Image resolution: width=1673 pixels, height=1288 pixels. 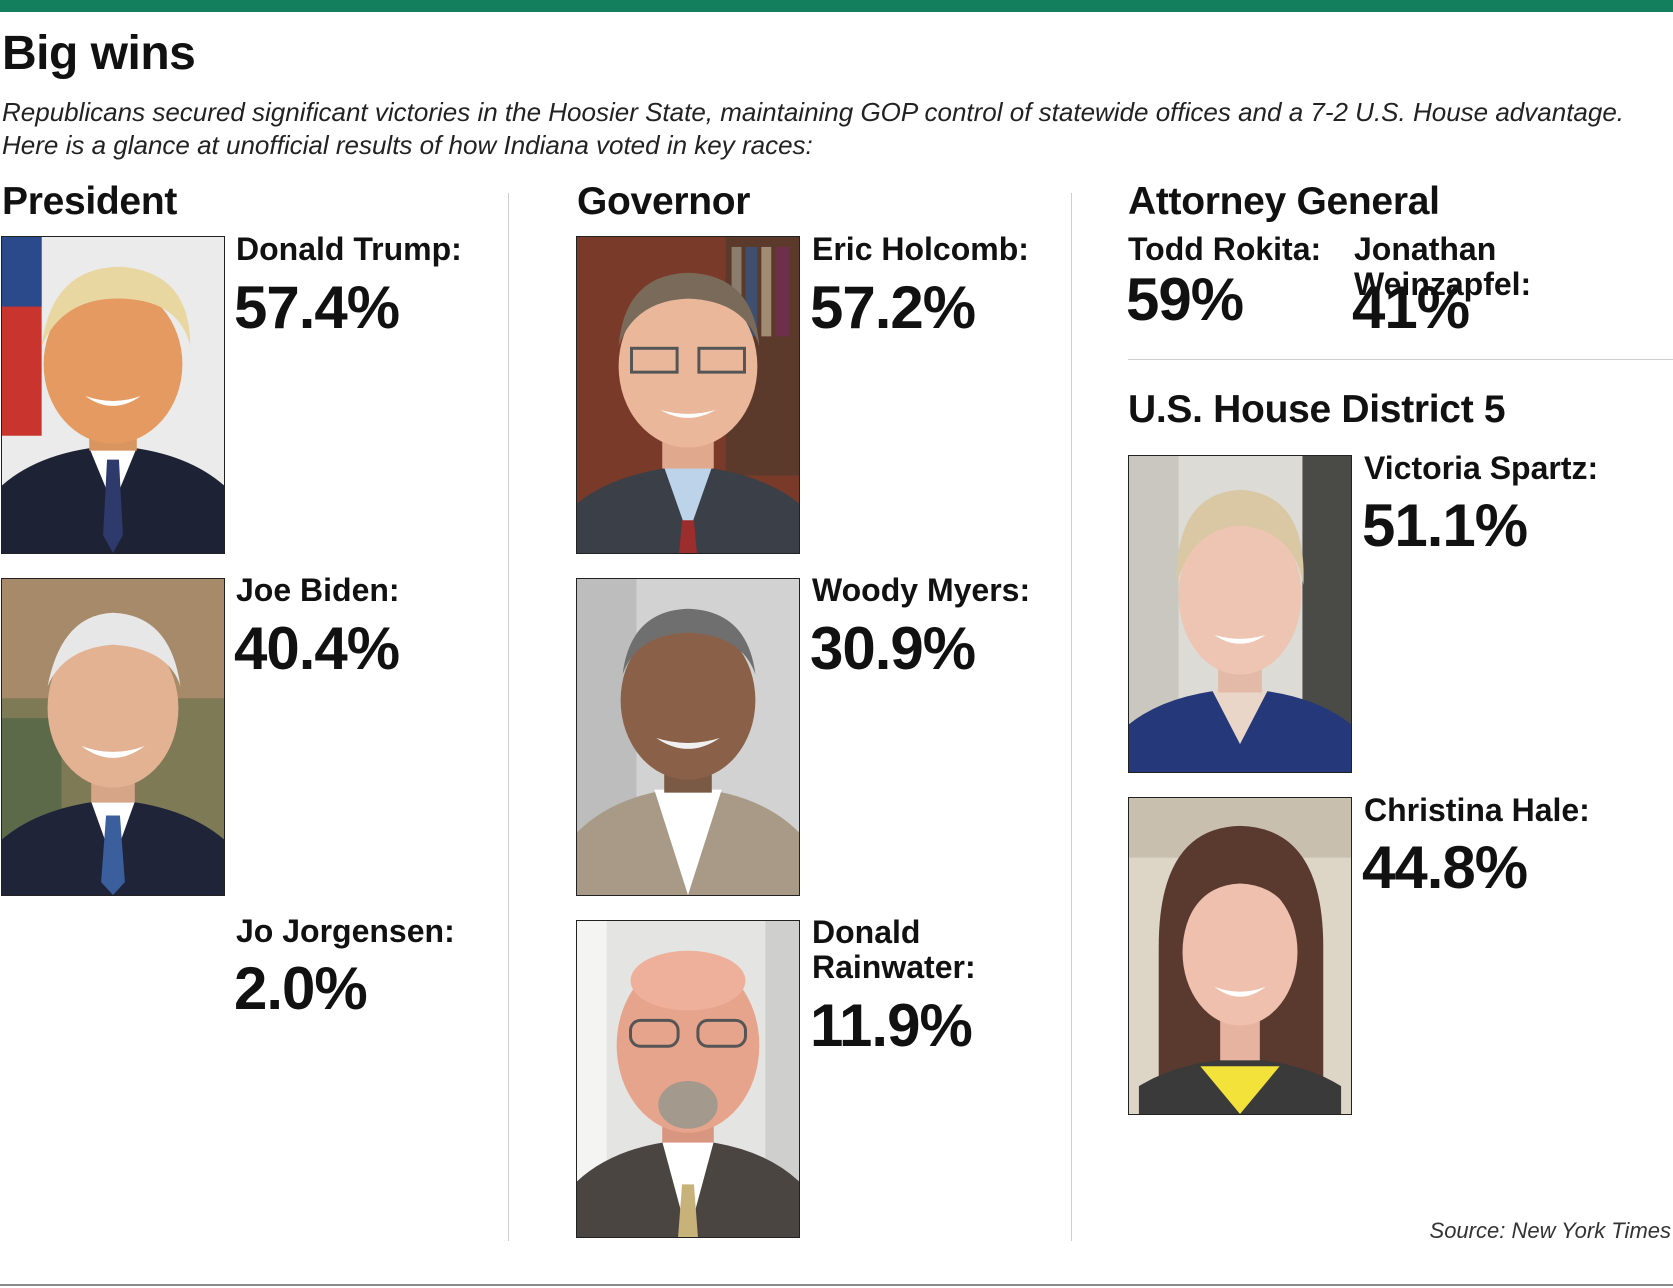 I want to click on candidate-result-trump: 57.4%, so click(x=317, y=307).